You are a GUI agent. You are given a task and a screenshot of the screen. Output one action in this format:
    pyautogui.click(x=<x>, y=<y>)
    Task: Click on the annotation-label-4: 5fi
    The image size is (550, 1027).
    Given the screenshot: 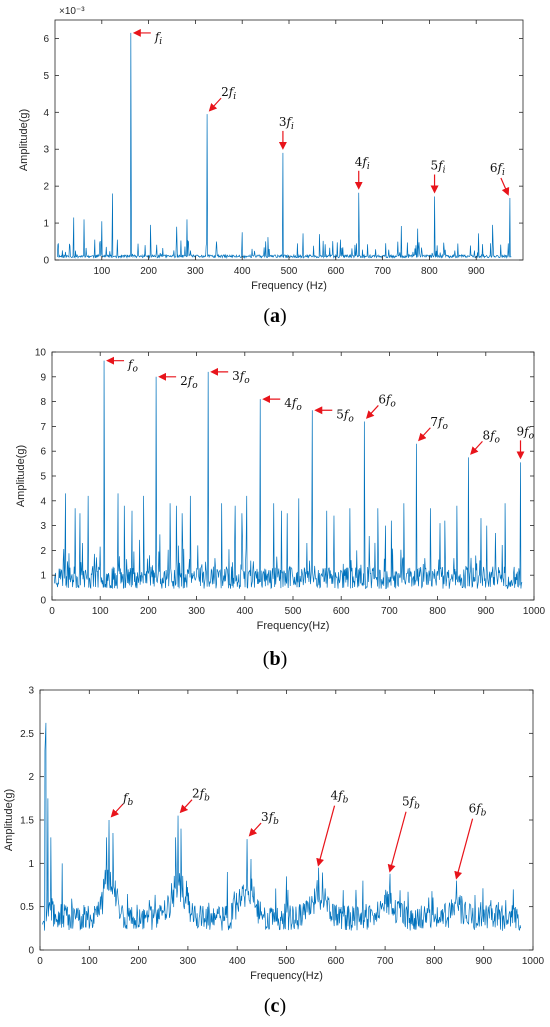 What is the action you would take?
    pyautogui.click(x=438, y=166)
    